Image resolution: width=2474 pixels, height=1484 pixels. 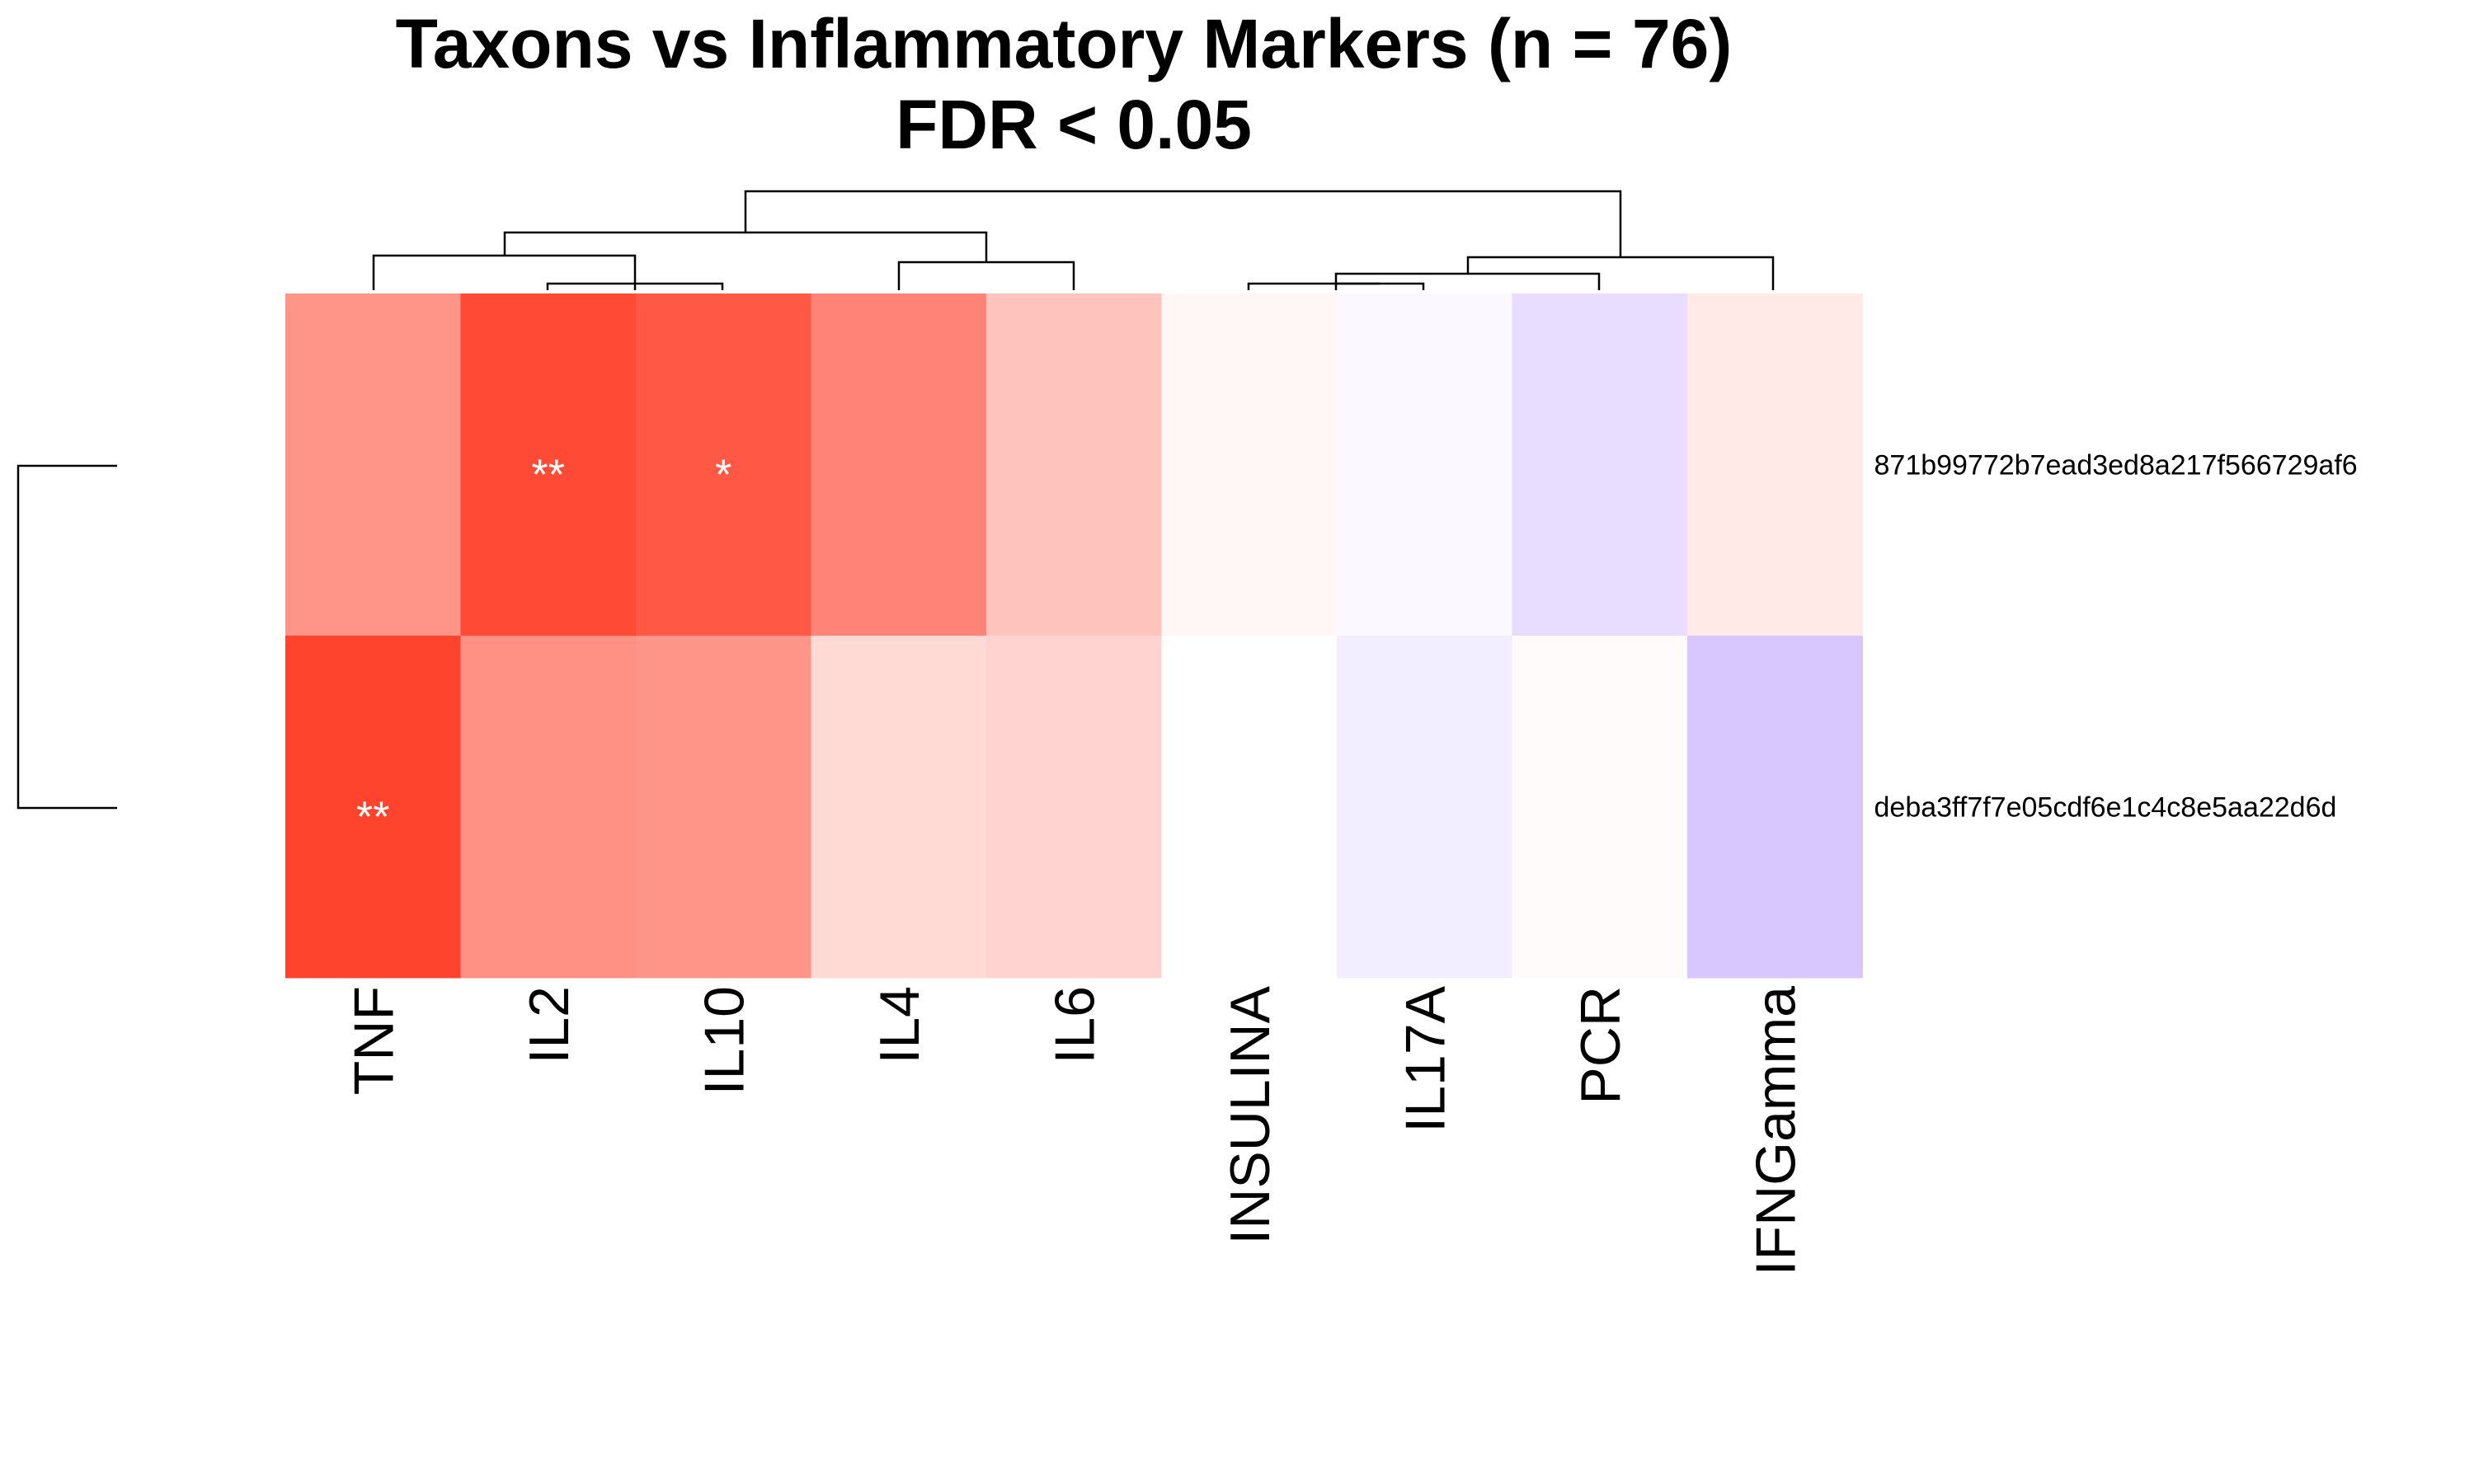 What do you see at coordinates (1074, 465) in the screenshot?
I see `heatmap-cell-1-il6` at bounding box center [1074, 465].